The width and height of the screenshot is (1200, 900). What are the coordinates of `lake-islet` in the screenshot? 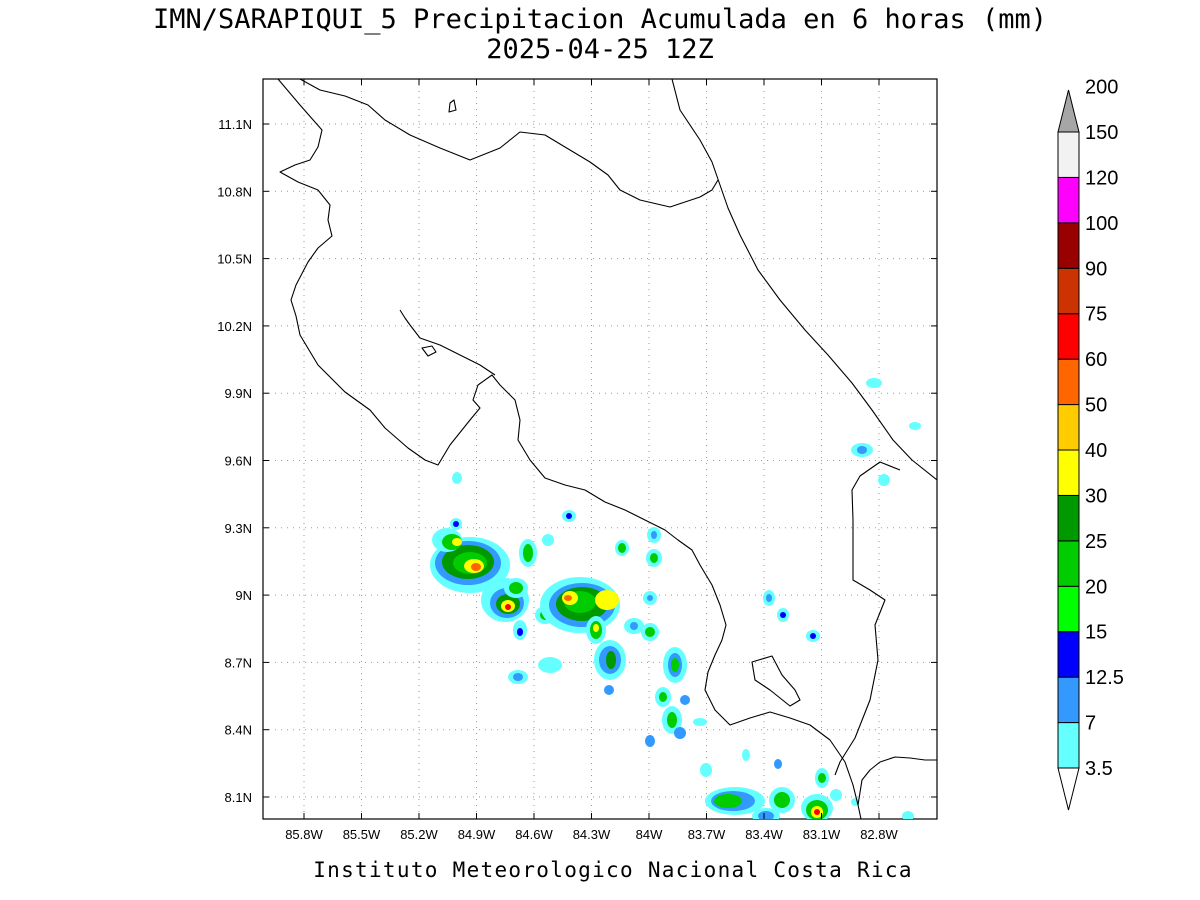 It's located at (452, 106).